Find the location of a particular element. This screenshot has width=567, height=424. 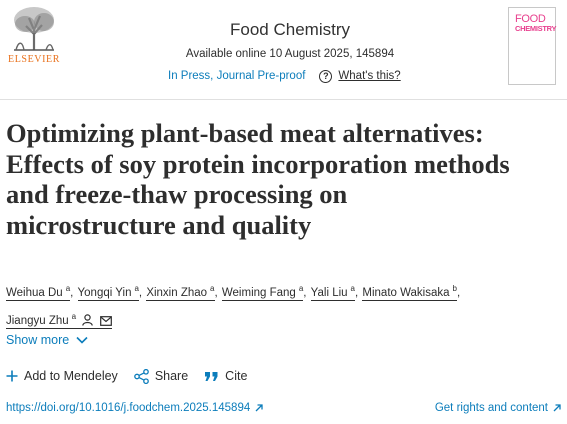

person-icon is located at coordinates (88, 320).